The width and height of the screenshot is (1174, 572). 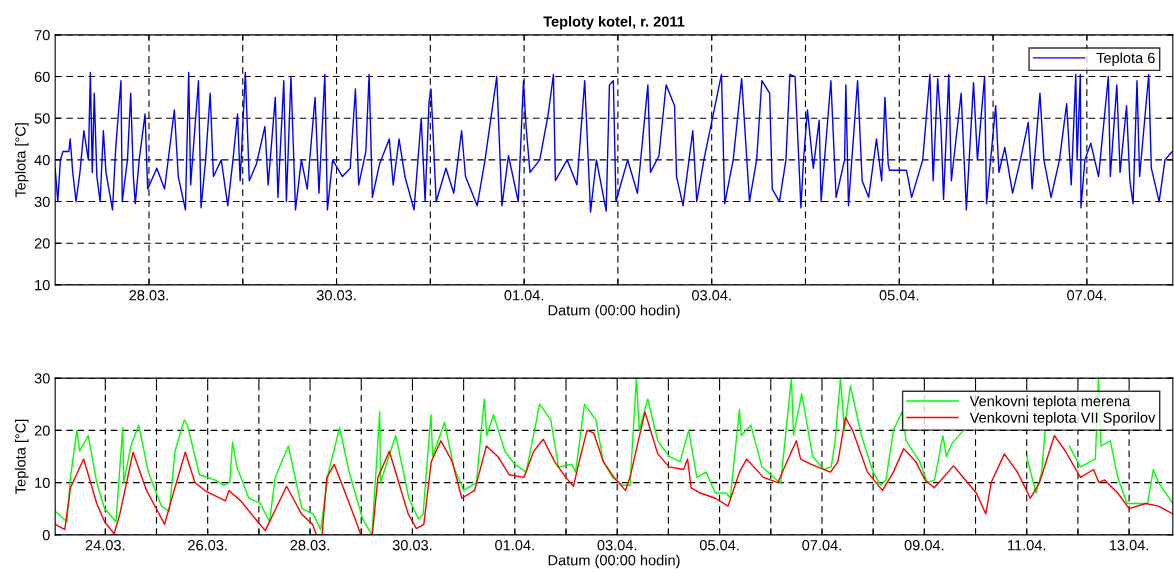 I want to click on legend-label: Teplota 6, so click(x=1125, y=59).